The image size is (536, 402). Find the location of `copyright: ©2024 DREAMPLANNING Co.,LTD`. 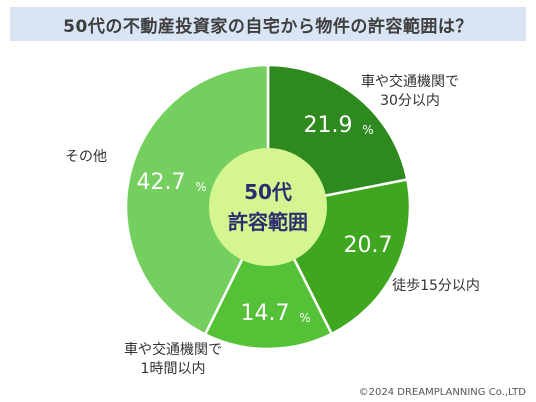

copyright: ©2024 DREAMPLANNING Co.,LTD is located at coordinates (442, 392).